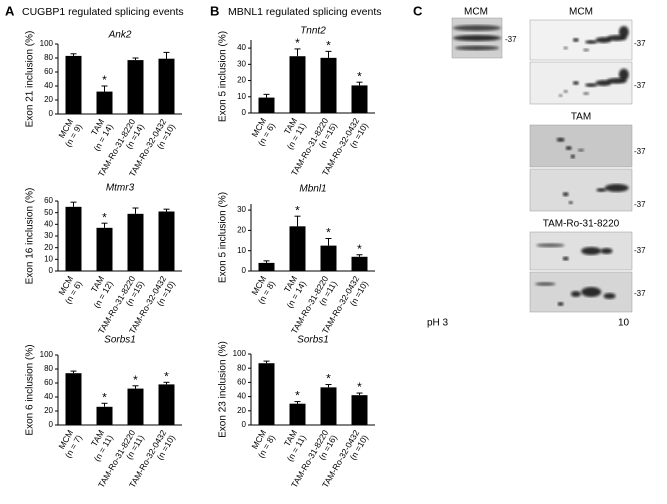 This screenshot has height=504, width=667. Describe the element at coordinates (418, 10) in the screenshot. I see `panel-label: C` at that location.